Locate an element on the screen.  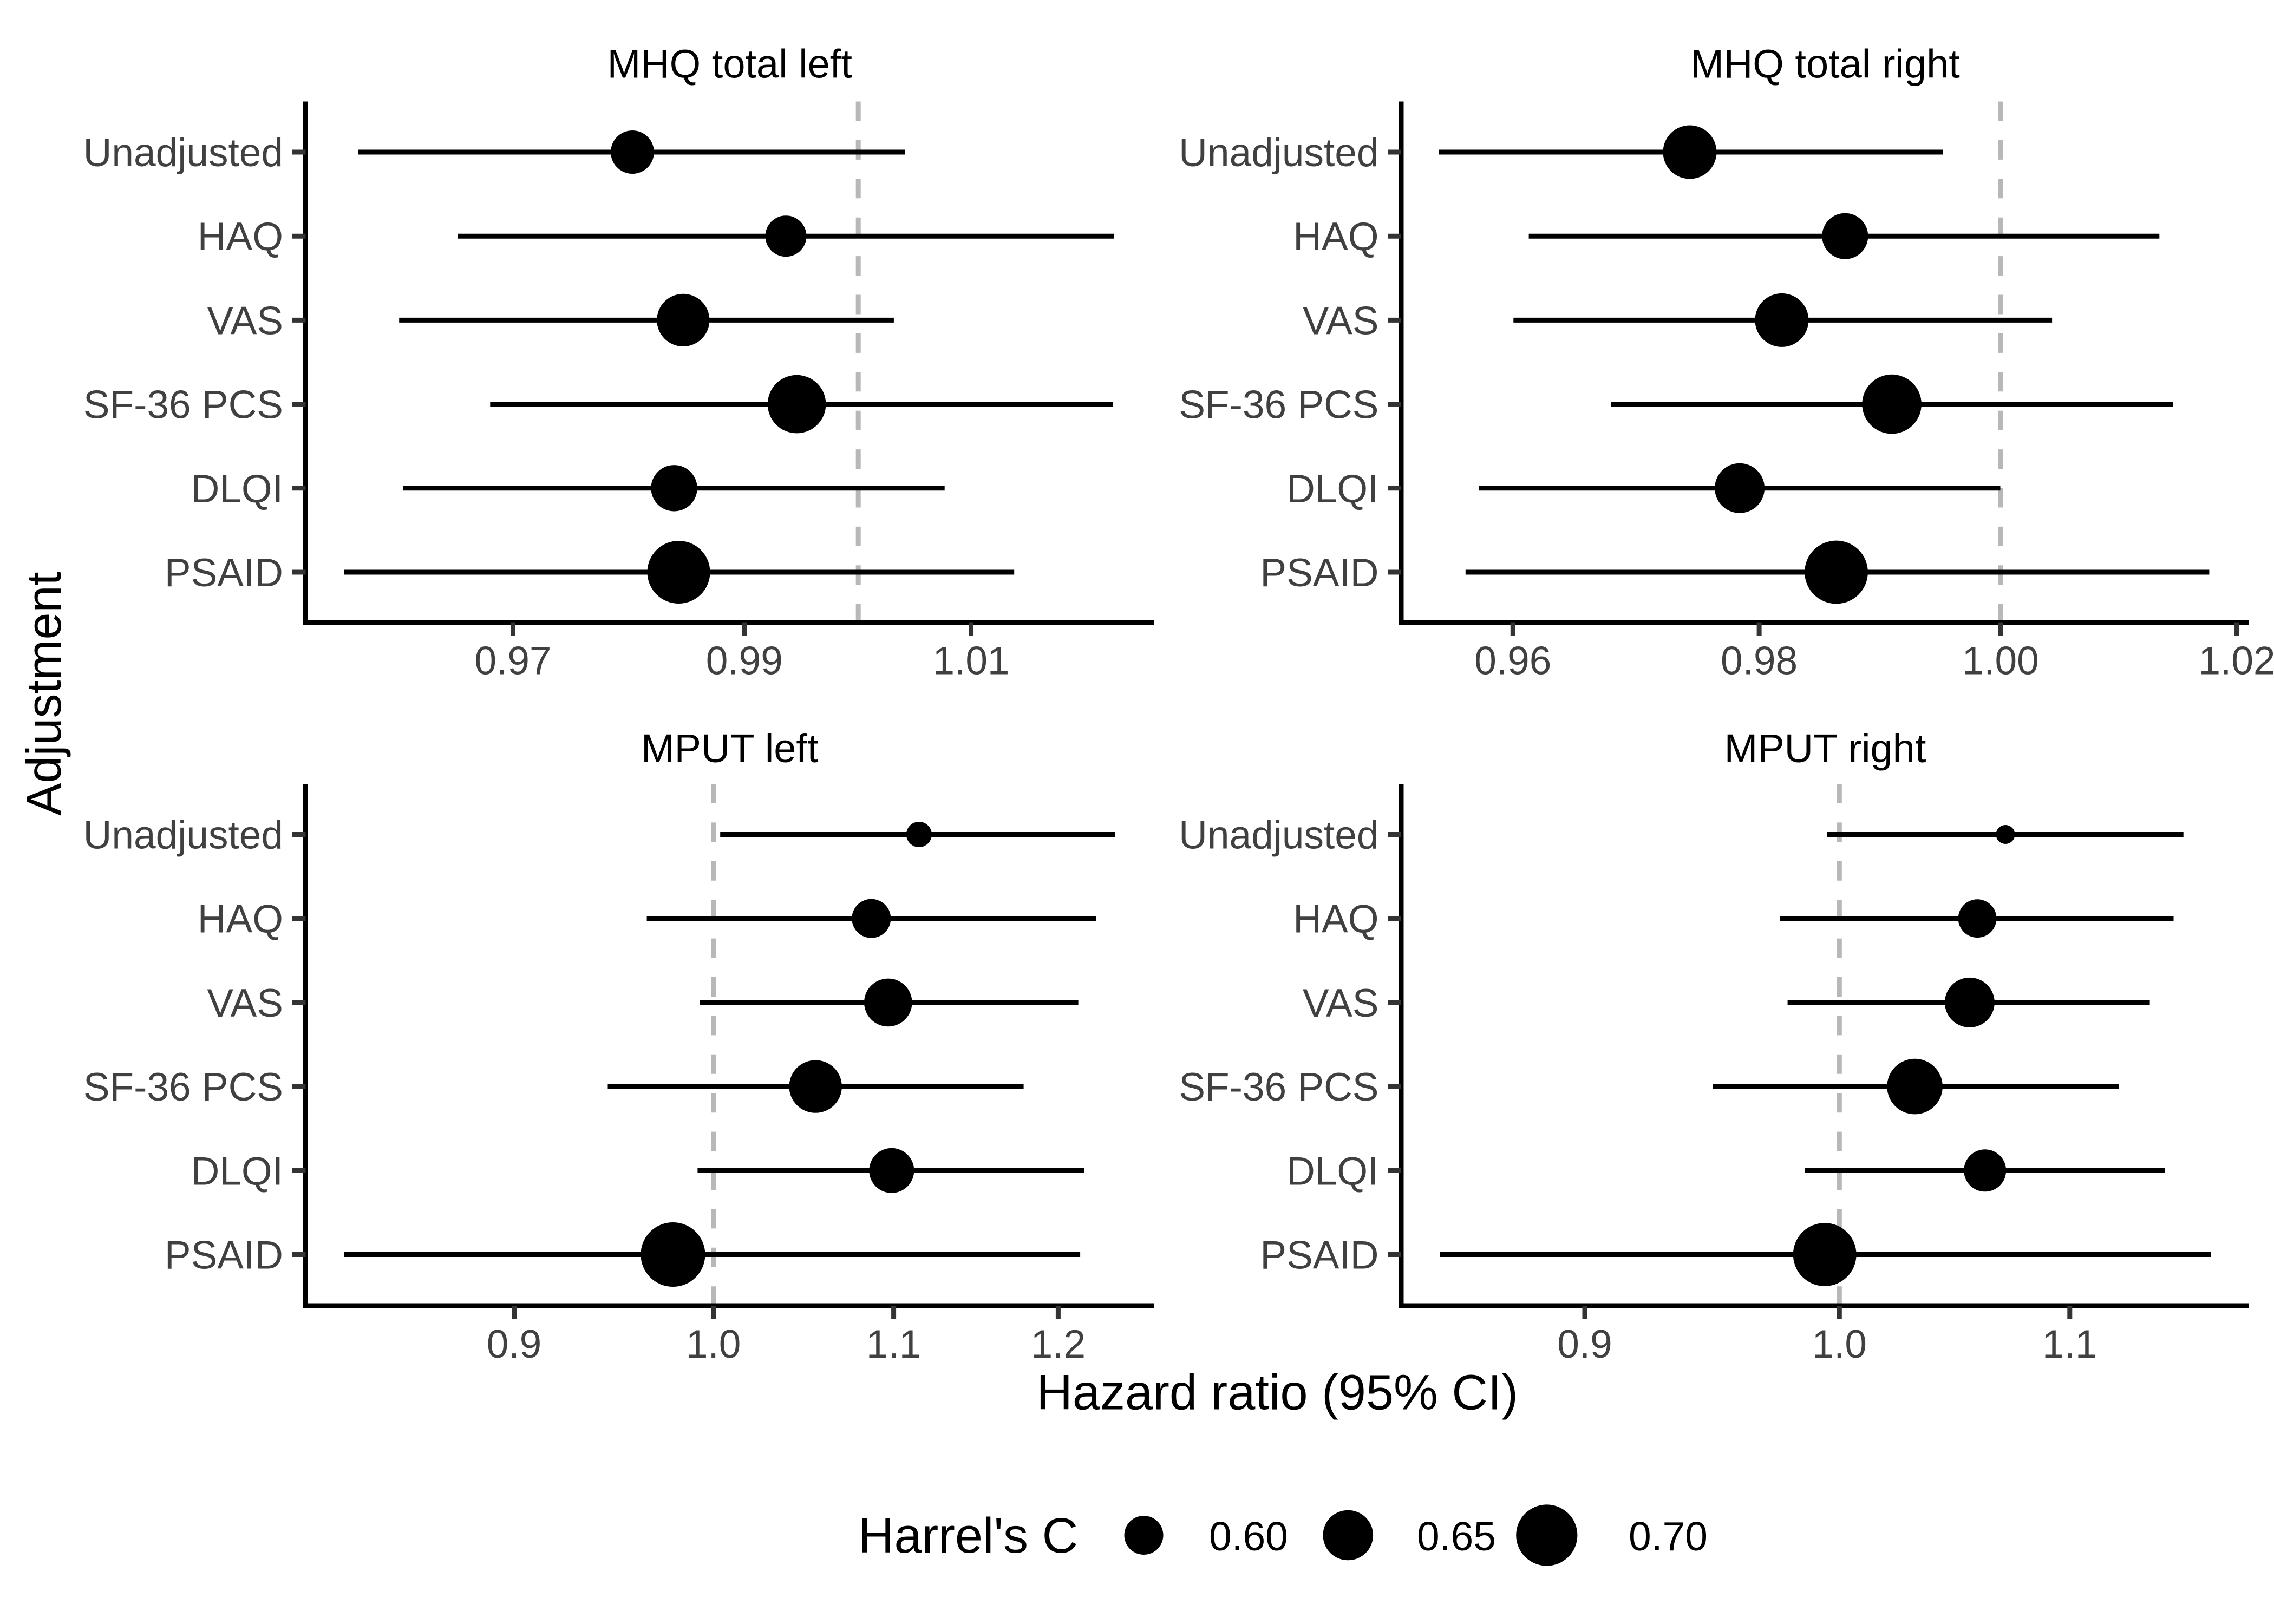
svg-text: MPUT right is located at coordinates (1825, 748).